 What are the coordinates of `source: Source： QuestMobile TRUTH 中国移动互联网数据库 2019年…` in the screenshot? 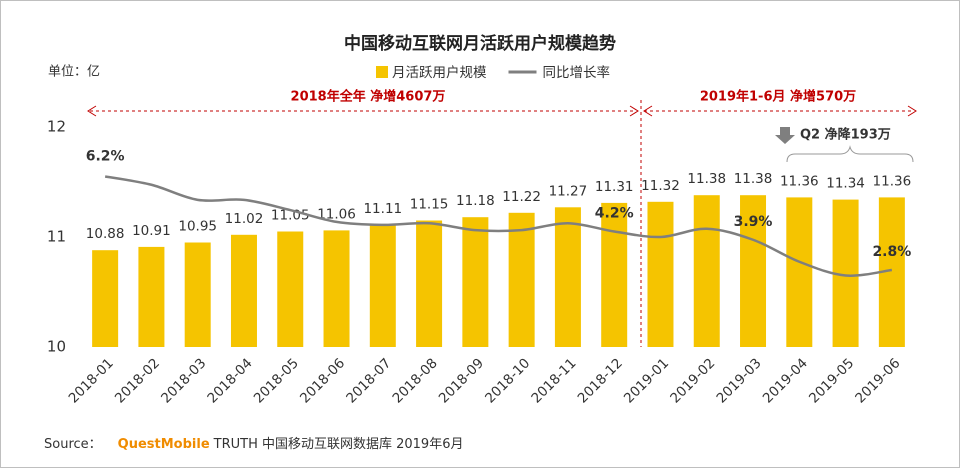 It's located at (253, 444).